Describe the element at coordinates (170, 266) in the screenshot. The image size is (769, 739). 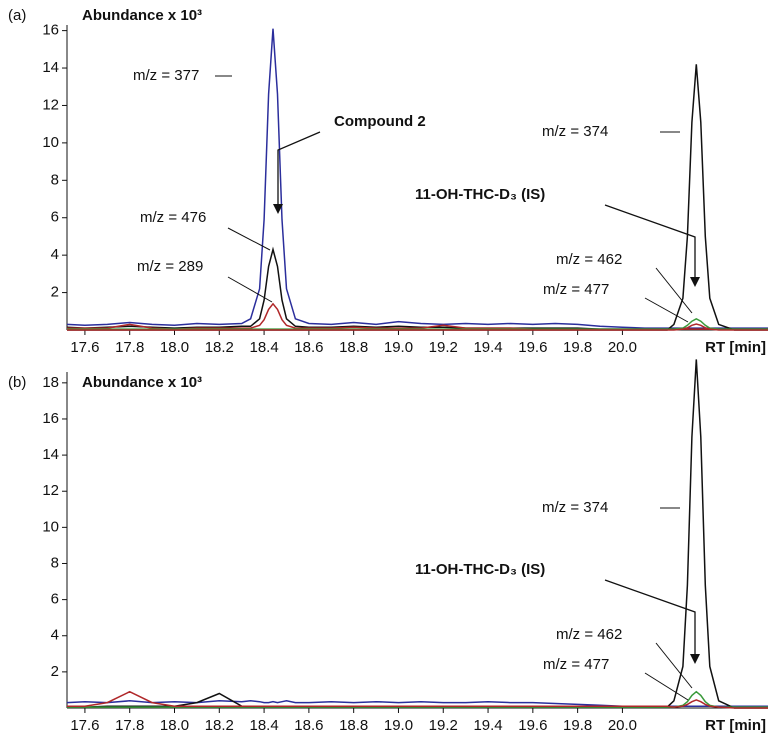
I see `series-label: m/z = 289` at that location.